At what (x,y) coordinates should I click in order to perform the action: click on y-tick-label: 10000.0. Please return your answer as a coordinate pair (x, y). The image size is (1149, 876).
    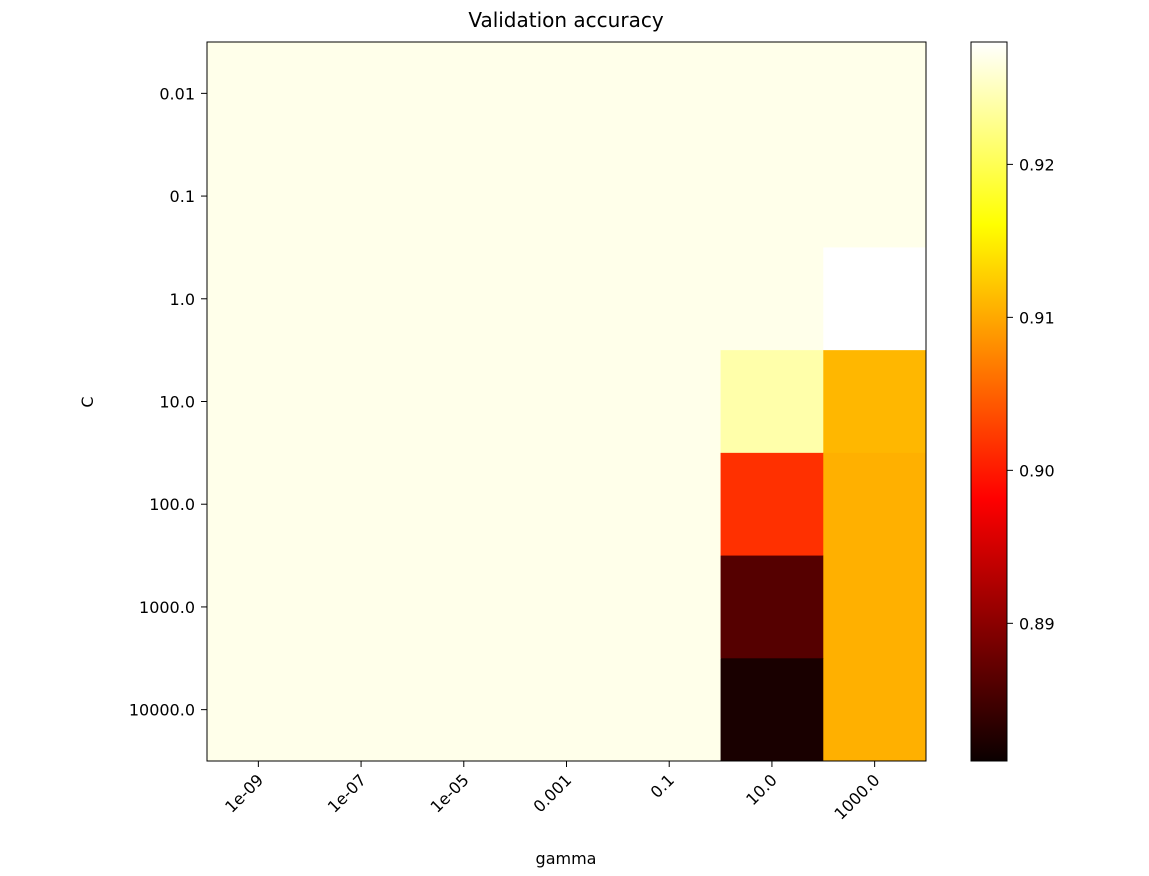
    Looking at the image, I should click on (162, 710).